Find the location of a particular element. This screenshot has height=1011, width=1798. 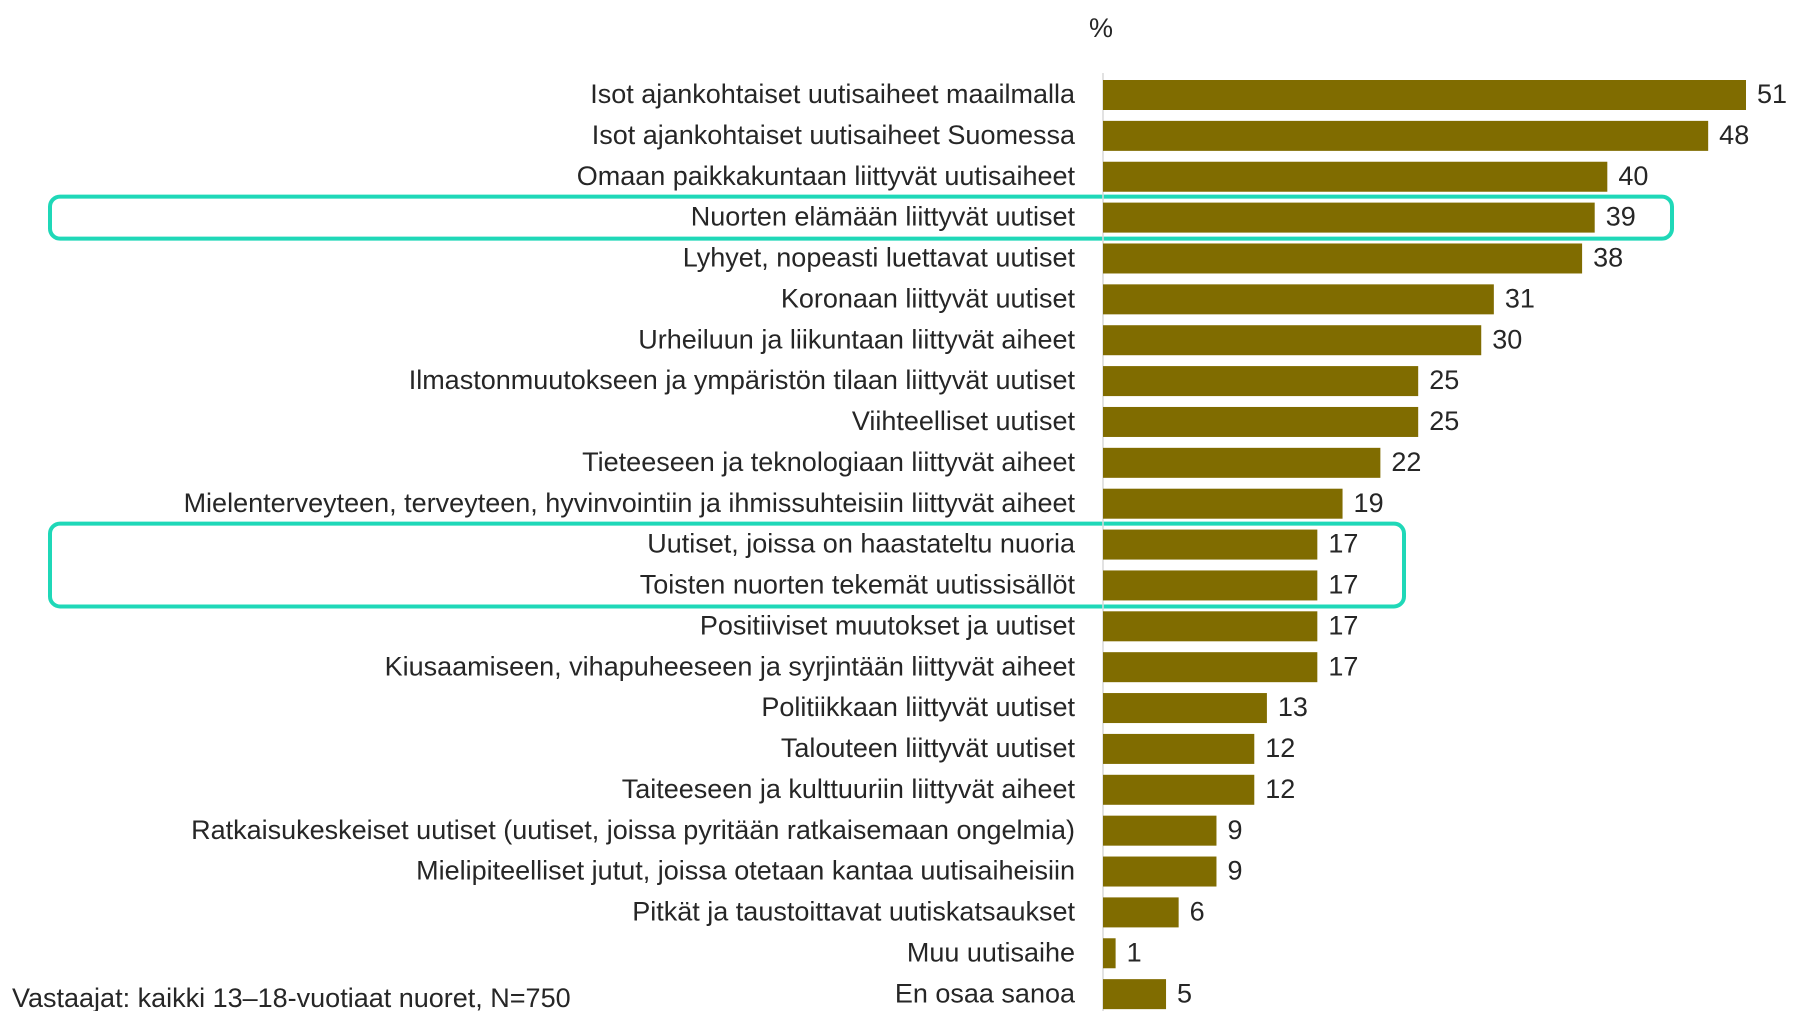

data-label: 1 is located at coordinates (1134, 952).